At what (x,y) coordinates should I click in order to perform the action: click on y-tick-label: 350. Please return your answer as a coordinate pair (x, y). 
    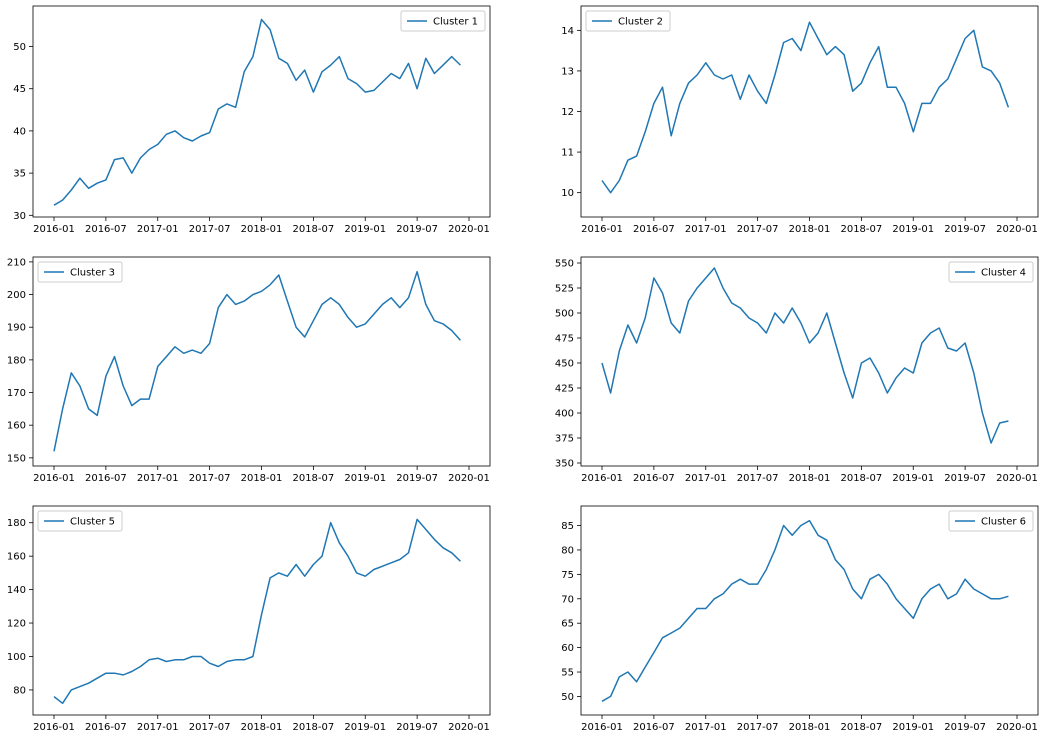
    Looking at the image, I should click on (564, 464).